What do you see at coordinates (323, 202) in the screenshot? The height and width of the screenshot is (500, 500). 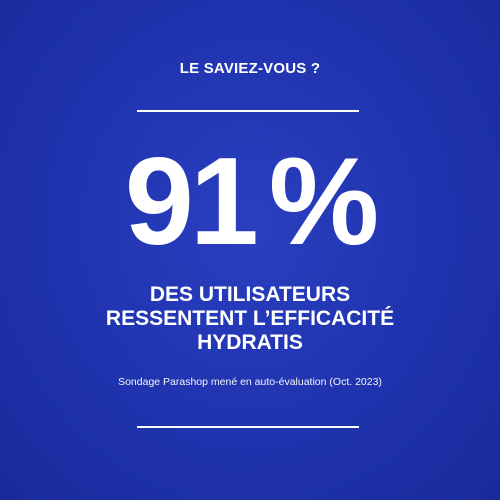 I see `stat-unit: %` at bounding box center [323, 202].